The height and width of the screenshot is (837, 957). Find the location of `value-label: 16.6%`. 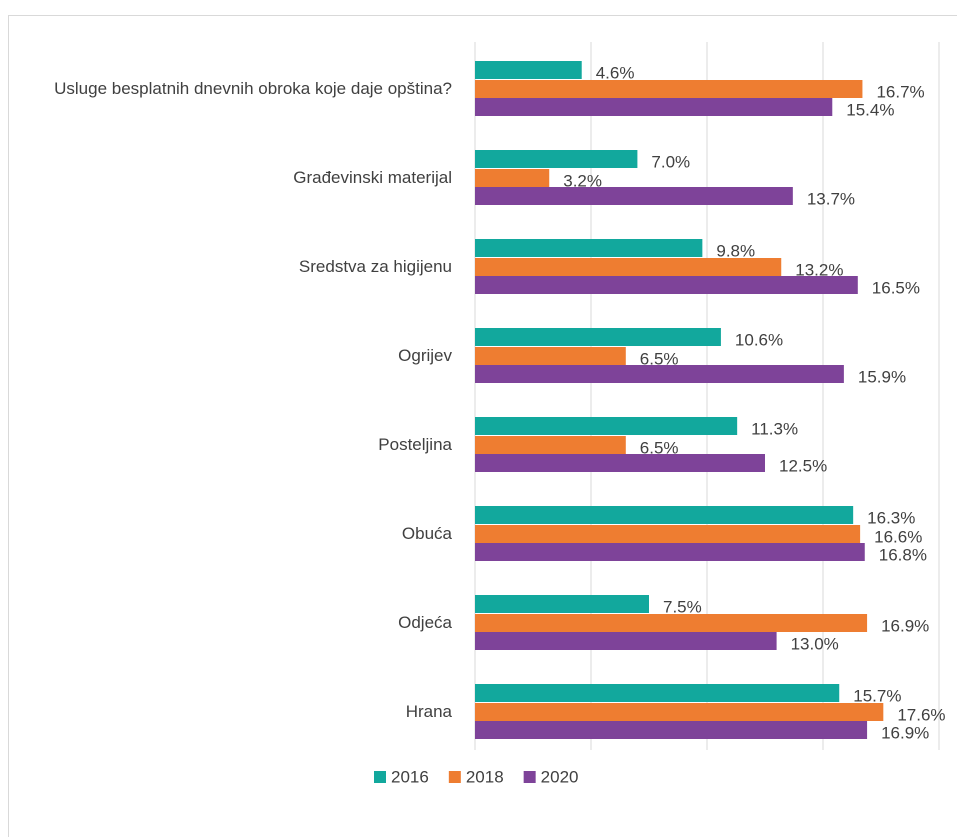

value-label: 16.6% is located at coordinates (898, 536).